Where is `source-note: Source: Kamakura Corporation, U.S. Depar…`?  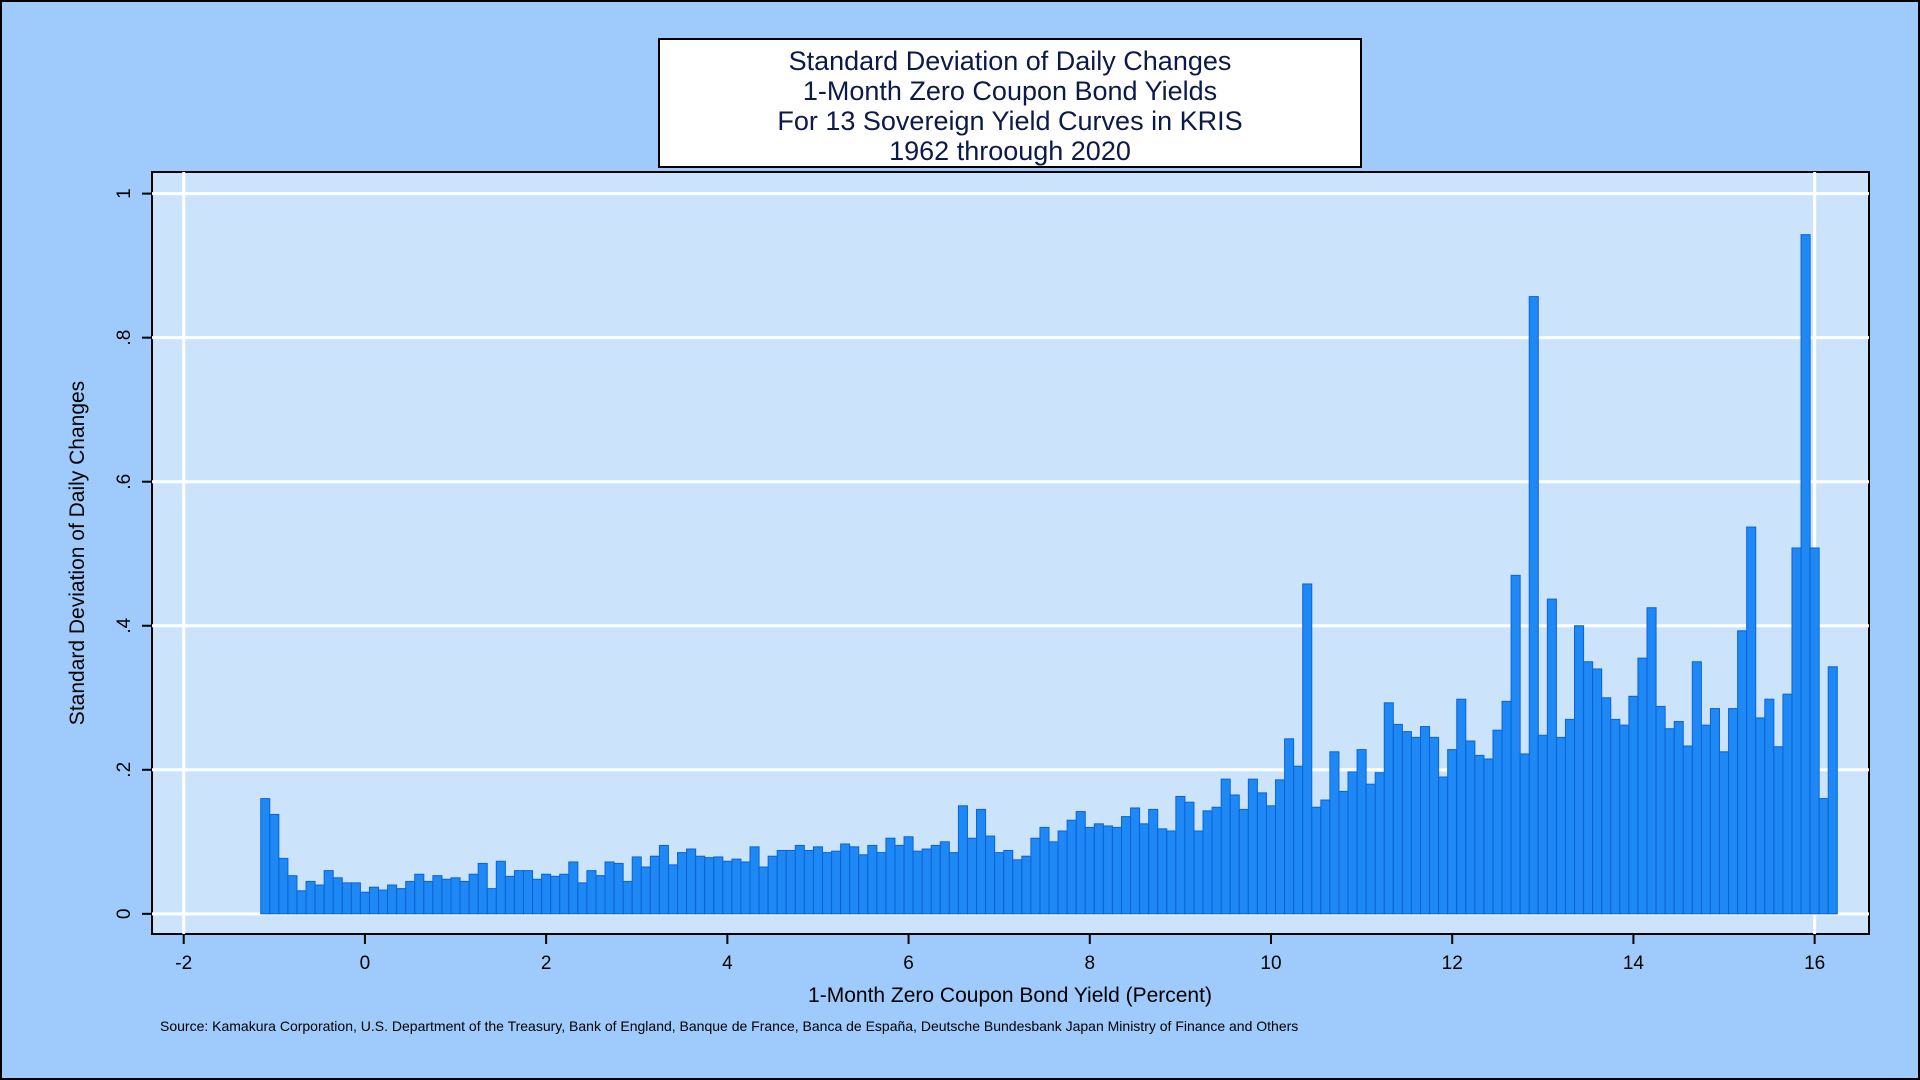
source-note: Source: Kamakura Corporation, U.S. Depar… is located at coordinates (729, 1026).